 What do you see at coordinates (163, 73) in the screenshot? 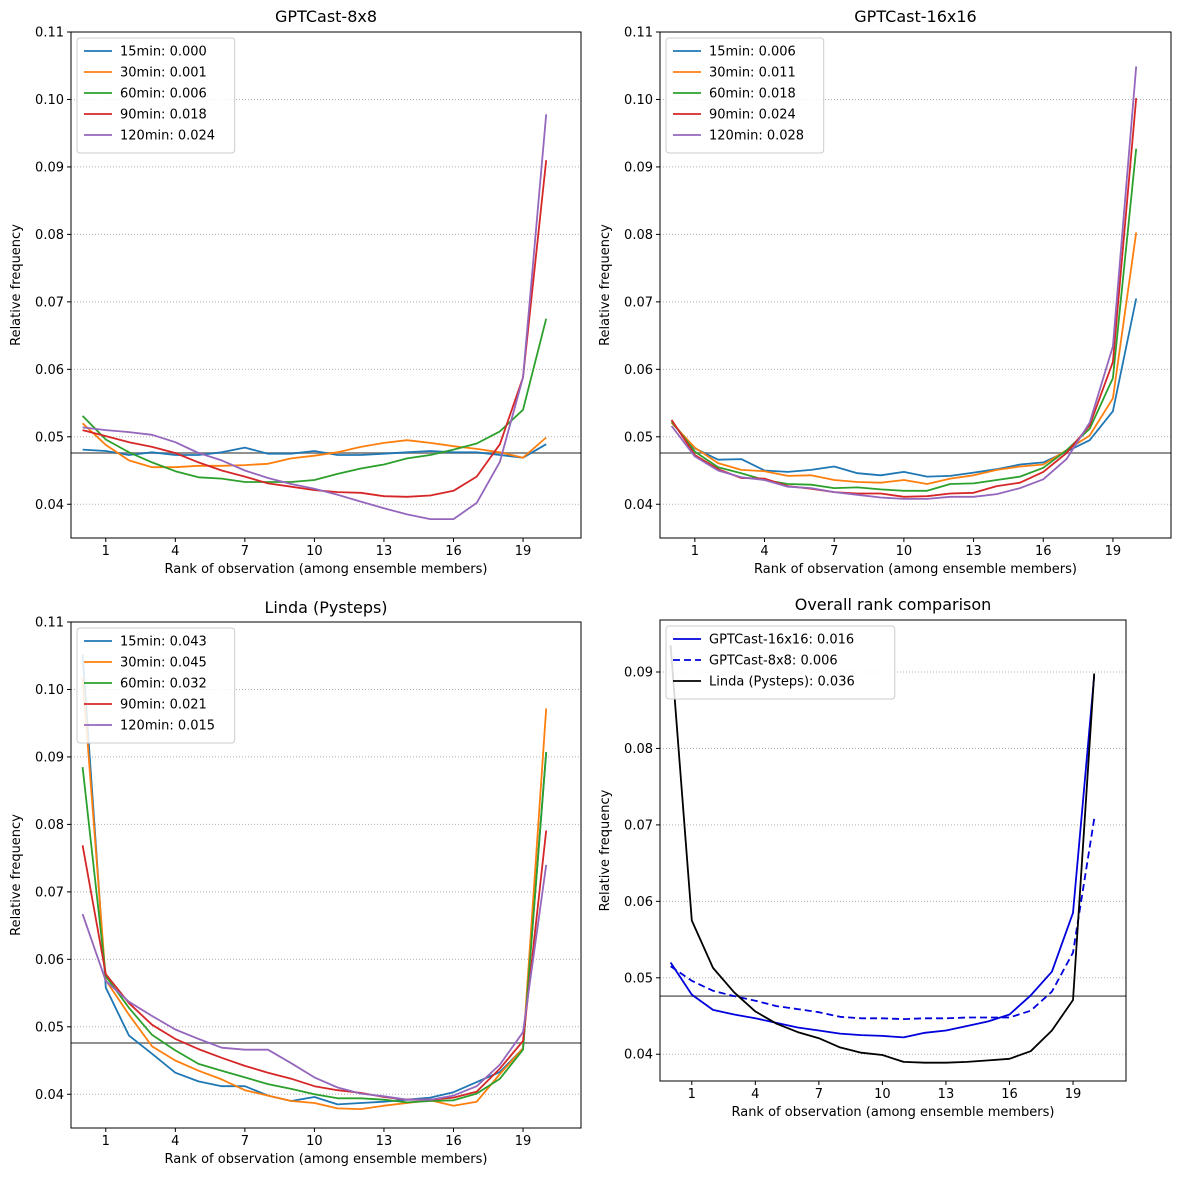
I see `legend-label: 30min: 0.001` at bounding box center [163, 73].